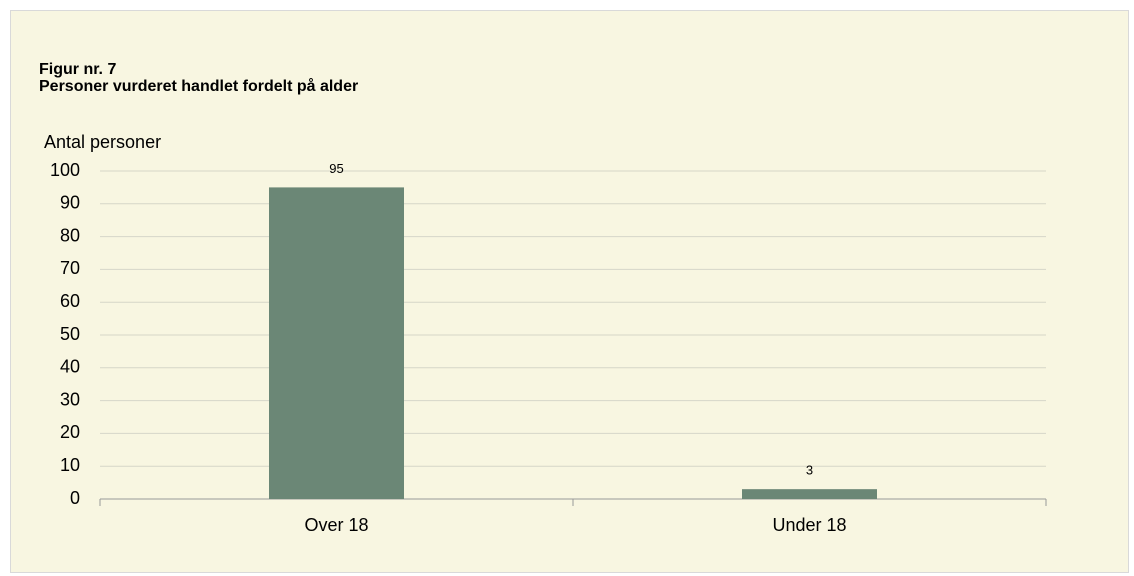 The height and width of the screenshot is (576, 1134). Describe the element at coordinates (70, 465) in the screenshot. I see `y-tick-label: 10` at that location.